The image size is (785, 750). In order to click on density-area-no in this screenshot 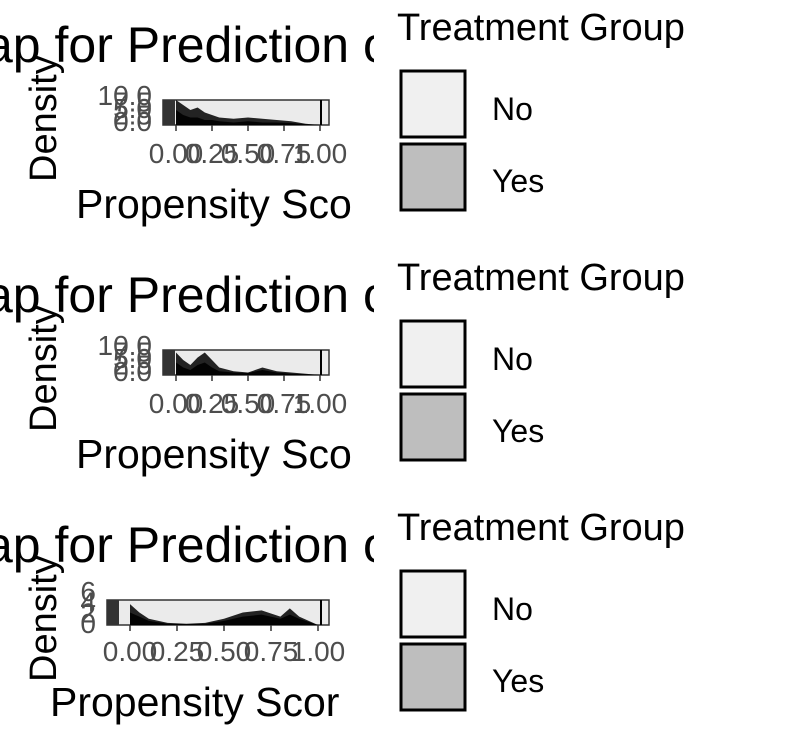, I will do `click(248, 112)`.